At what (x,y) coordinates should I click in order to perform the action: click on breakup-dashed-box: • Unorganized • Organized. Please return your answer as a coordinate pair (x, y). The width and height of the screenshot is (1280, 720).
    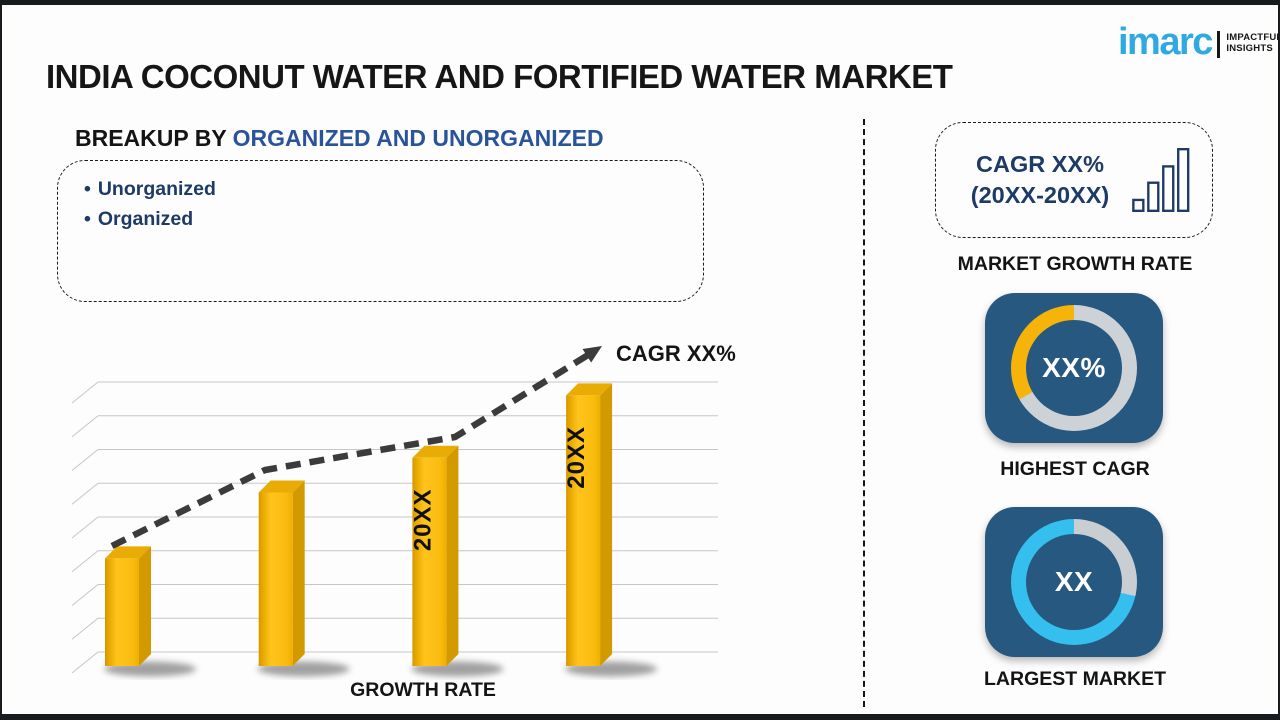
    Looking at the image, I should click on (380, 231).